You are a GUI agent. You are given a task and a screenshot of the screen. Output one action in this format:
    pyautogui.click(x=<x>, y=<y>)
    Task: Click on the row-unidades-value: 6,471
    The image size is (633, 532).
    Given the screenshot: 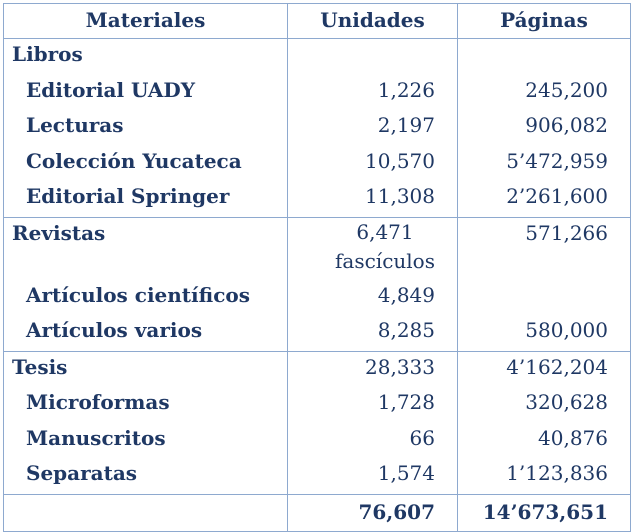 What is the action you would take?
    pyautogui.click(x=385, y=231)
    